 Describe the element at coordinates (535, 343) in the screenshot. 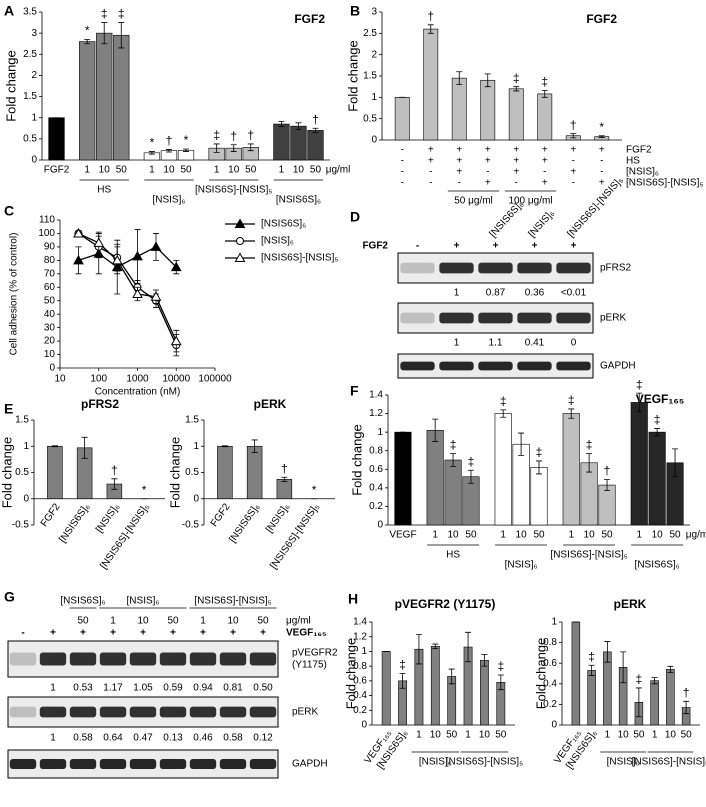

I see `quantification: 0.41` at that location.